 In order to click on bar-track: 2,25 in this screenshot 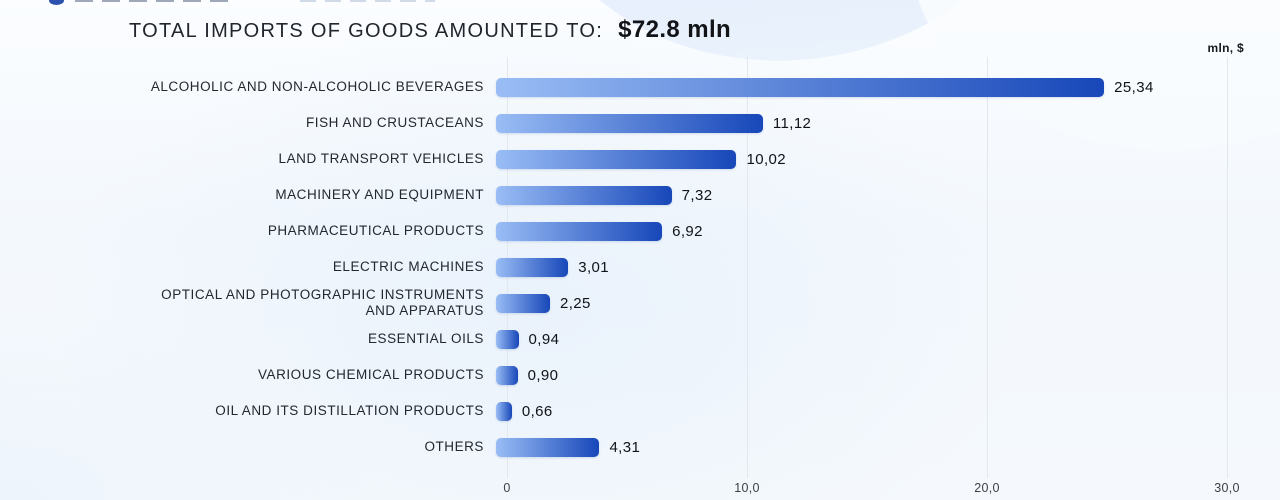, I will do `click(856, 303)`.